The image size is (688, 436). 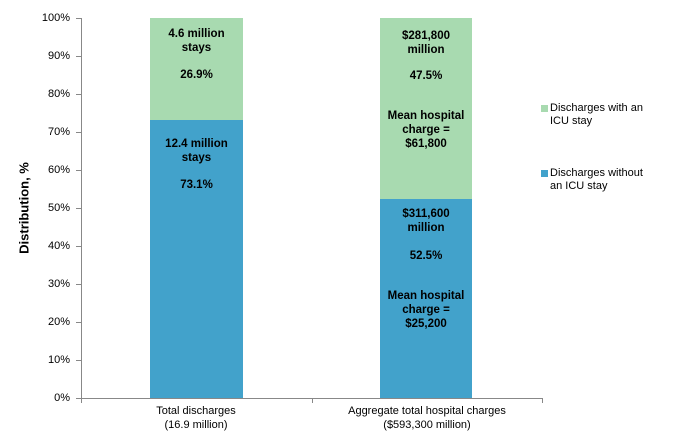 What do you see at coordinates (196, 259) in the screenshot?
I see `segment-no-icu-stay: 12.4 million stays 73.1%` at bounding box center [196, 259].